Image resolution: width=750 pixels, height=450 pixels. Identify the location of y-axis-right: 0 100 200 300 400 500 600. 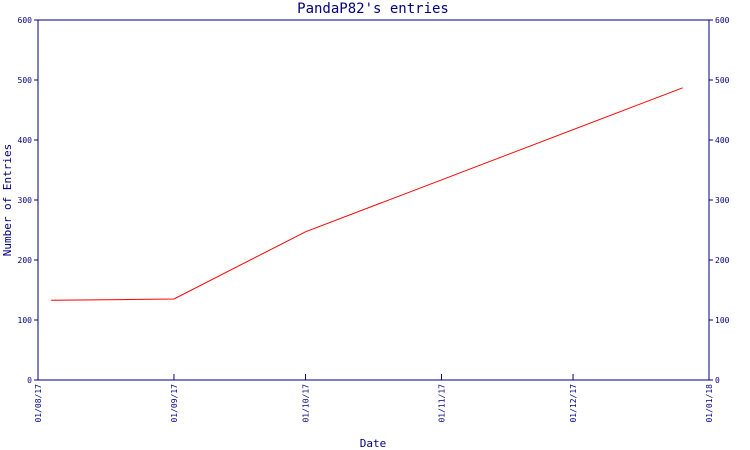
(719, 200).